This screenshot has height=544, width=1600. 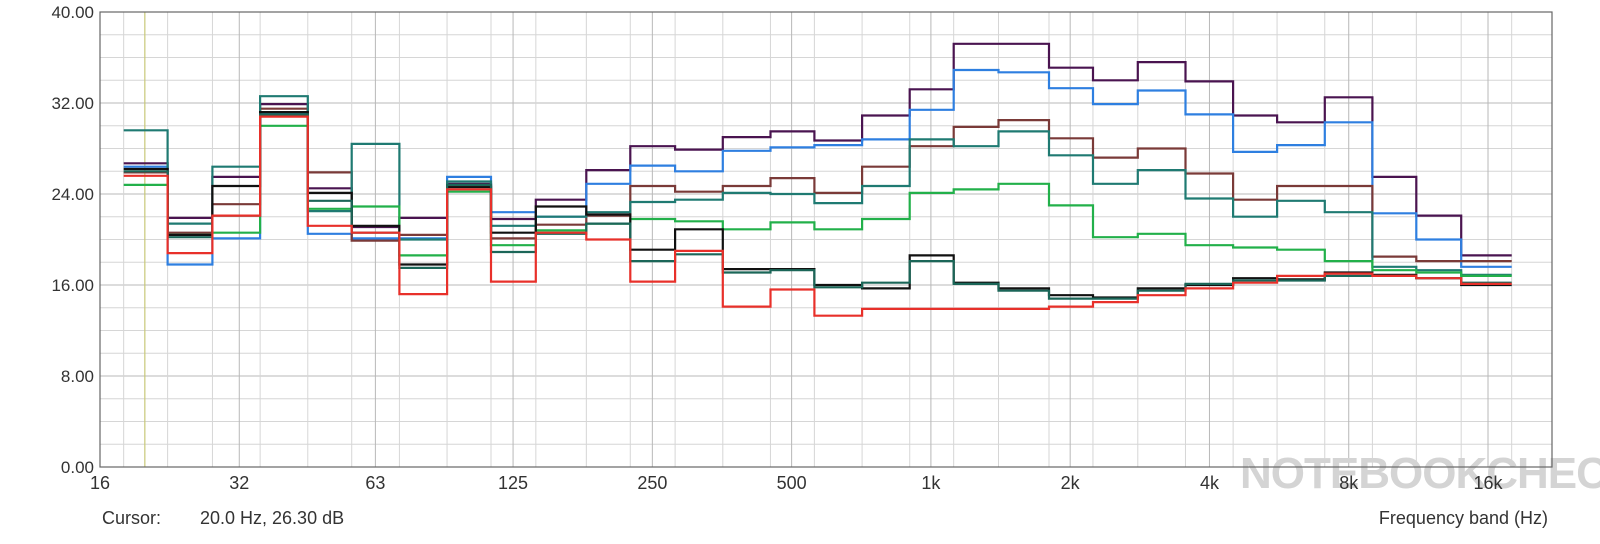 I want to click on y-tick-label: 8.00, so click(x=77, y=376).